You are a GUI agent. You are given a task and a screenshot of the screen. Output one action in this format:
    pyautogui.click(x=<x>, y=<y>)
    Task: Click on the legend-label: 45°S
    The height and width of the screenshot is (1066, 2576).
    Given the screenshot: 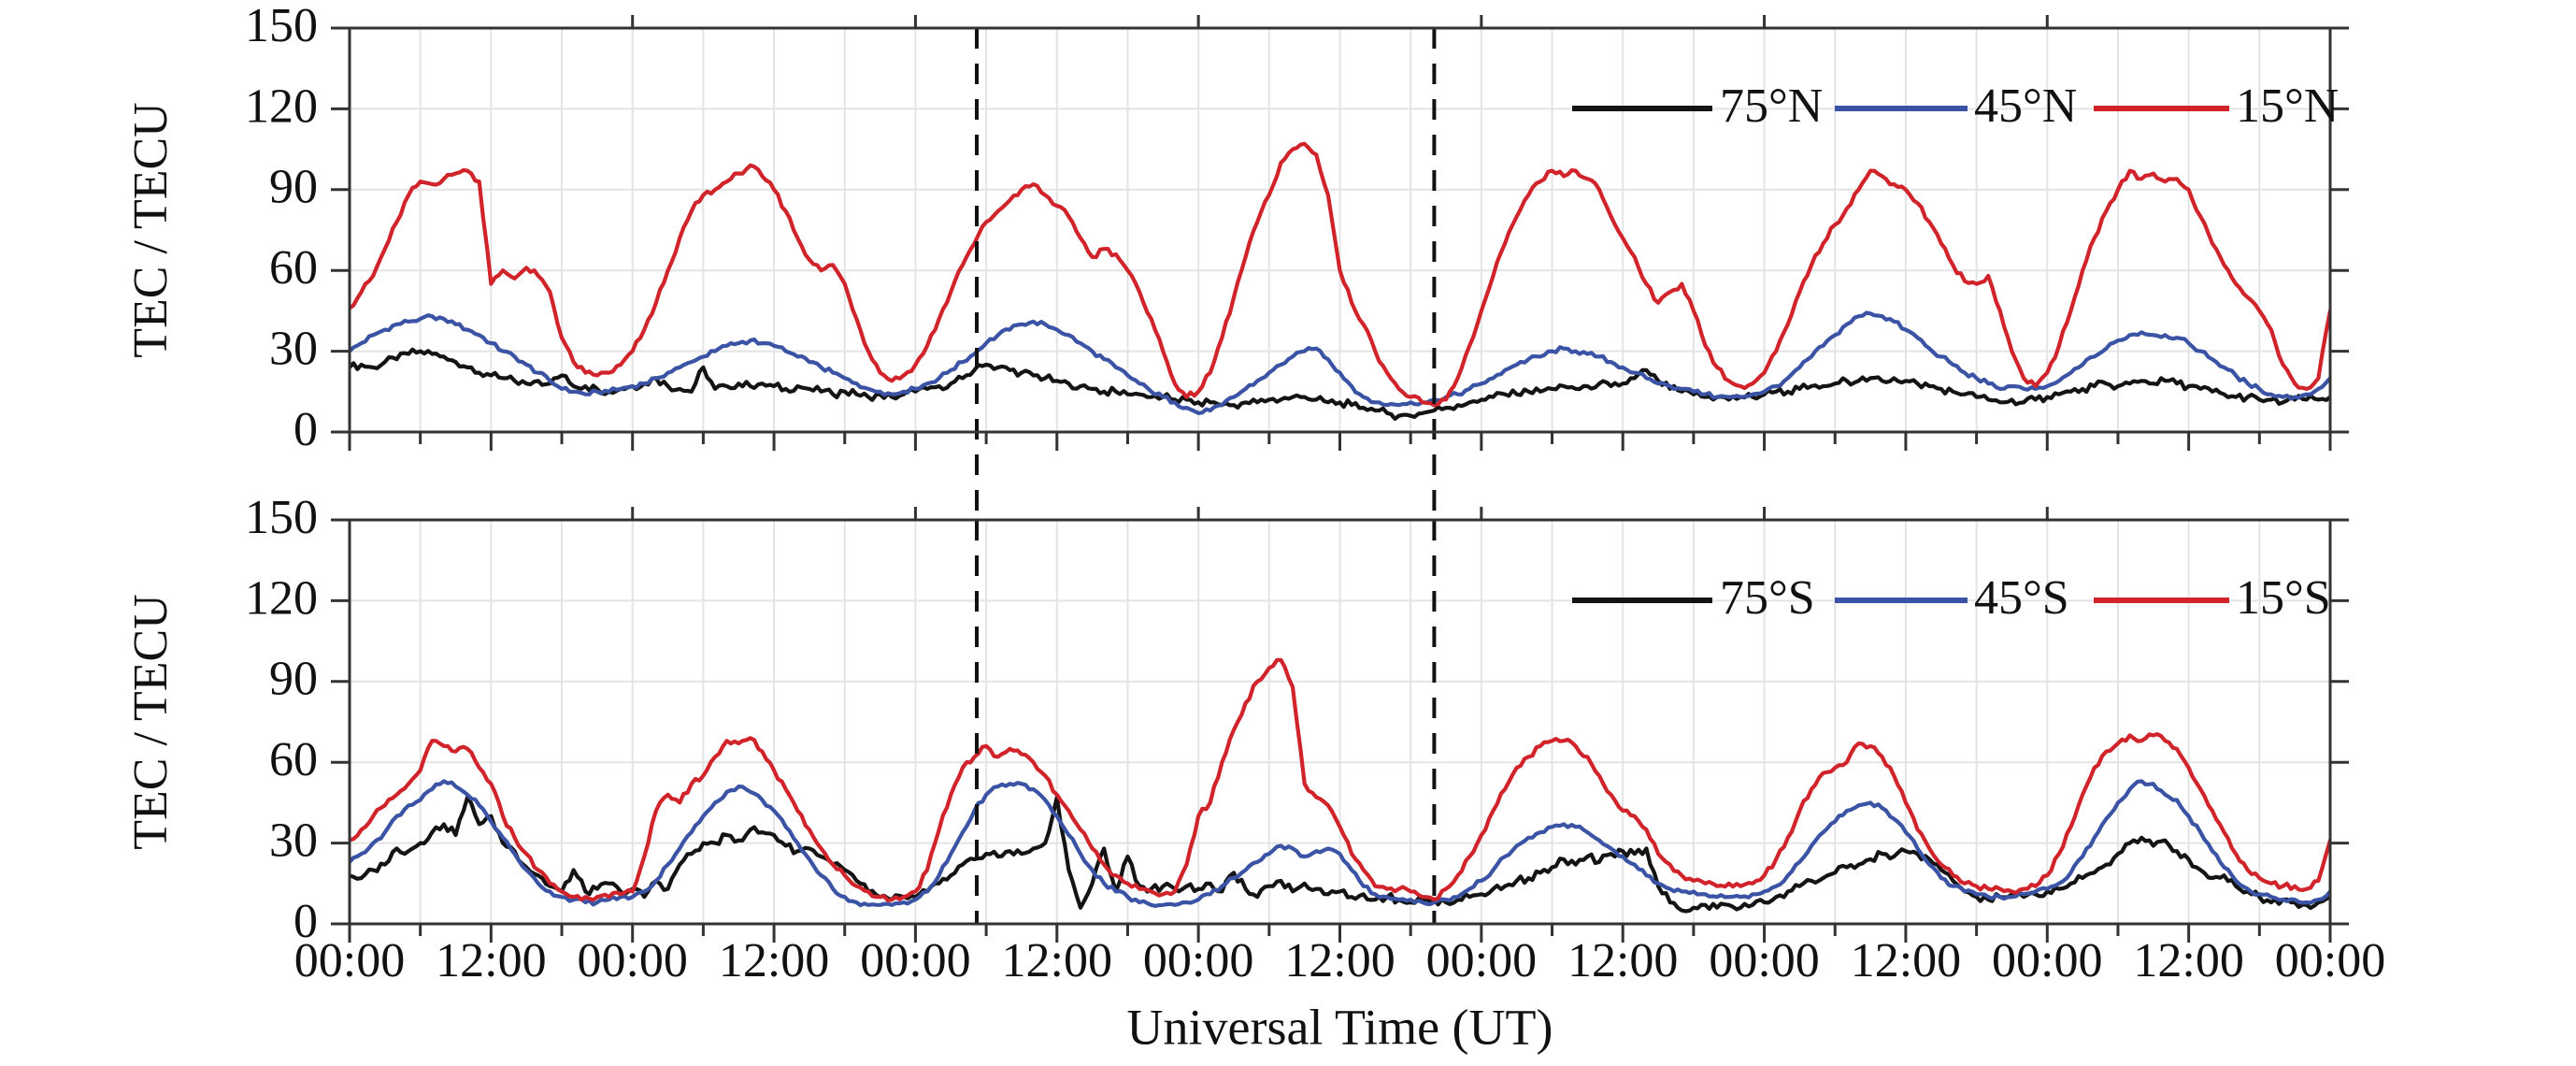 What is the action you would take?
    pyautogui.click(x=2021, y=598)
    